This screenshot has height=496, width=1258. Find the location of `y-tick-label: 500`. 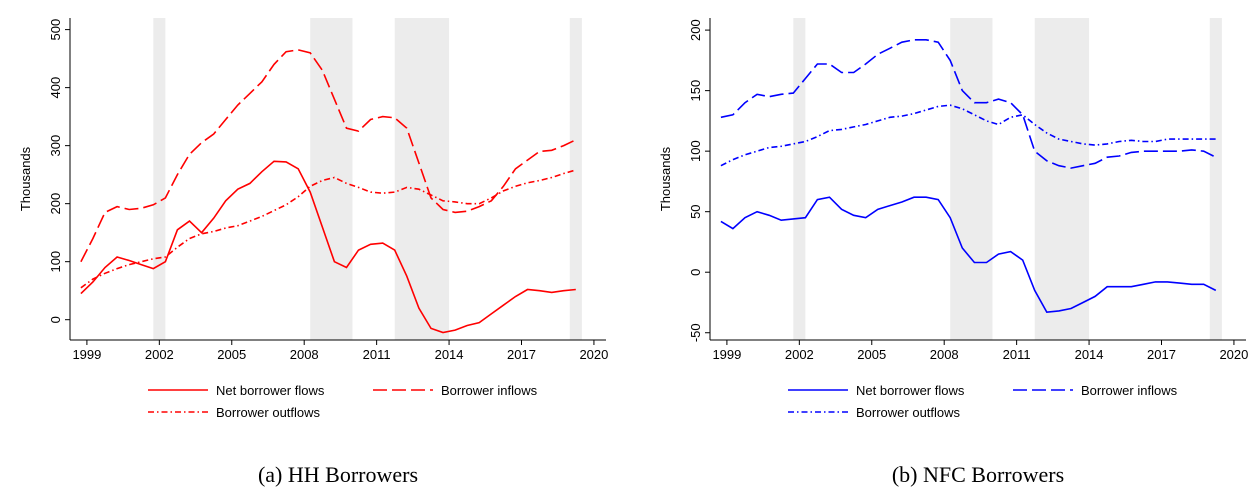

y-tick-label: 500 is located at coordinates (55, 30).